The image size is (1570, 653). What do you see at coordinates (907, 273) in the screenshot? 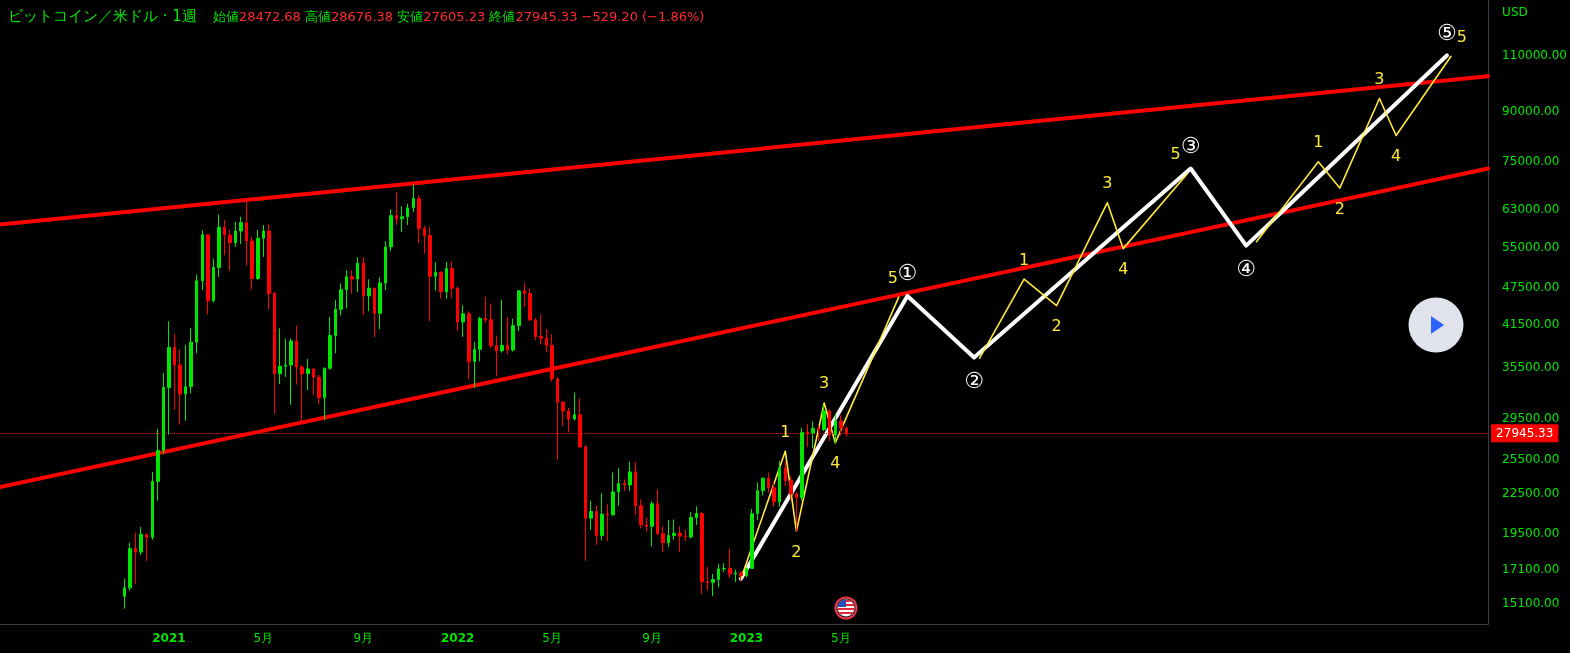
I see `annotation: ①` at bounding box center [907, 273].